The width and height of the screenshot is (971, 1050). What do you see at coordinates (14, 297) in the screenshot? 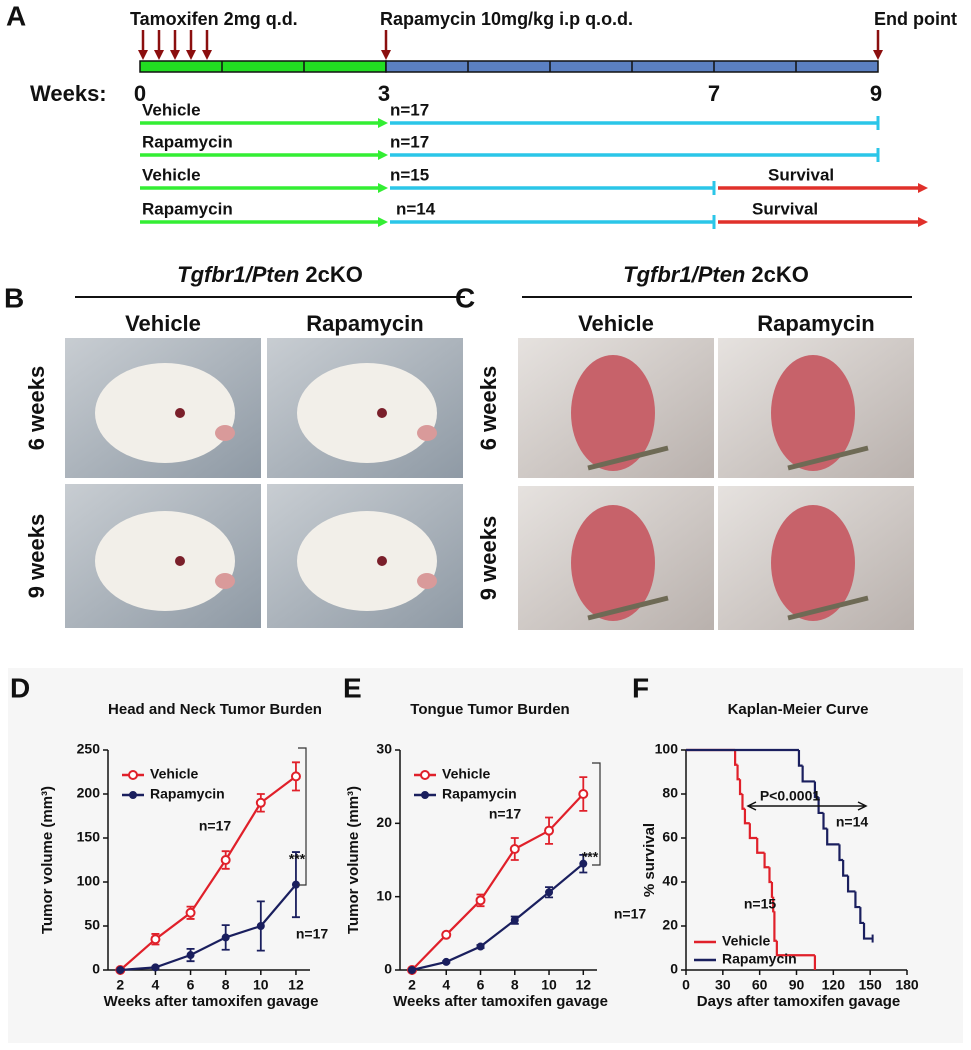
I see `panel-label: B` at bounding box center [14, 297].